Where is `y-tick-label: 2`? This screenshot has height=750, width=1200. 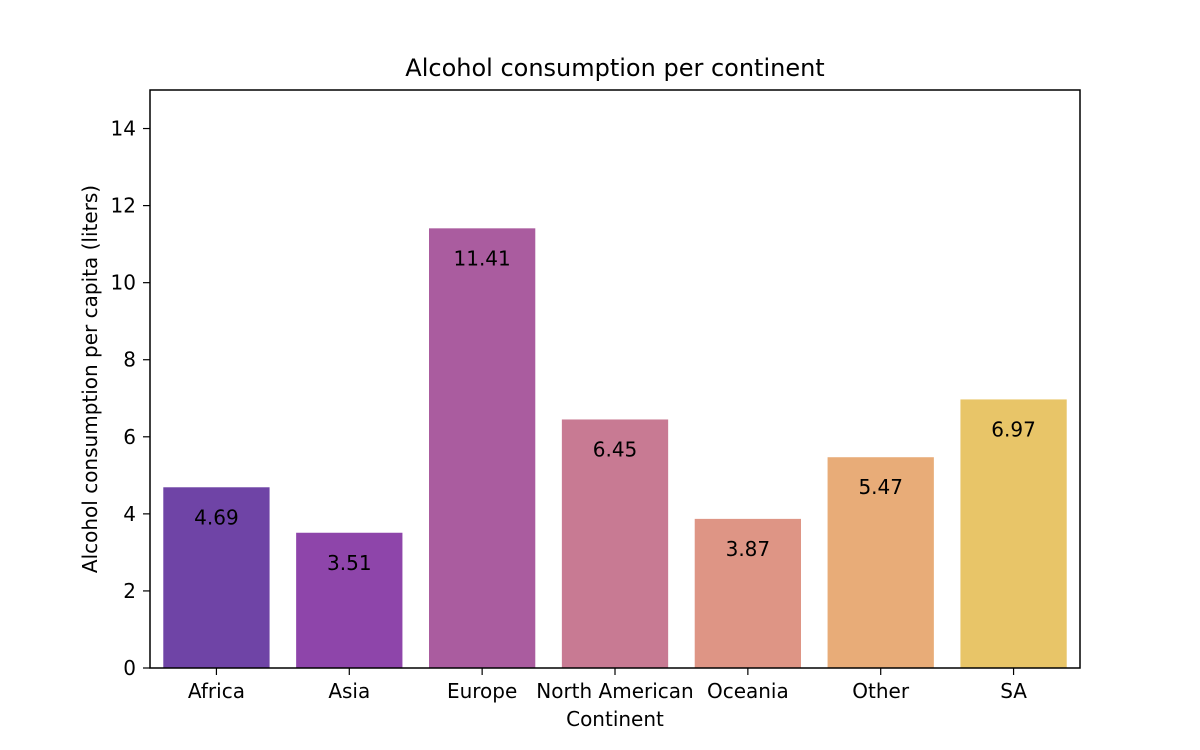
y-tick-label: 2 is located at coordinates (129, 591).